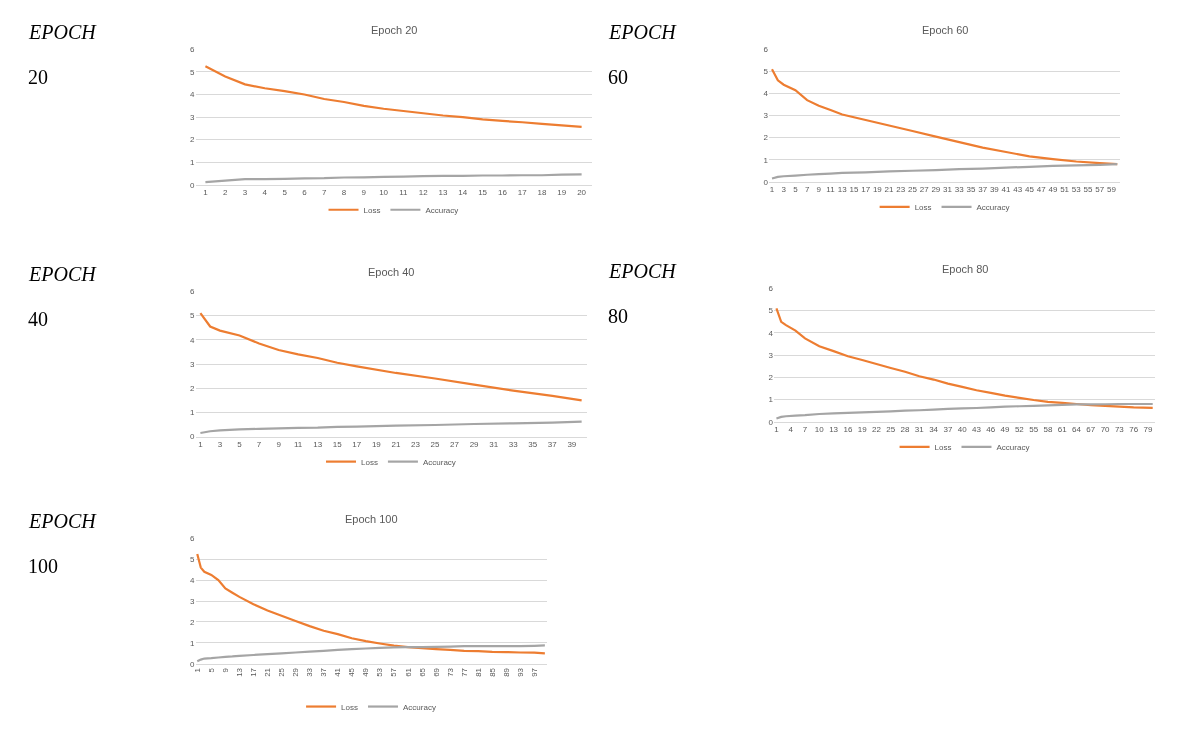  I want to click on x-tick-label: 93, so click(520, 672).